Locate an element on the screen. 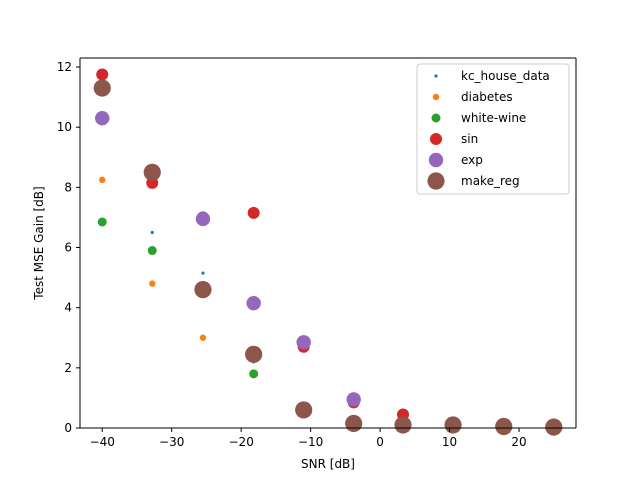  legend-box is located at coordinates (493, 129).